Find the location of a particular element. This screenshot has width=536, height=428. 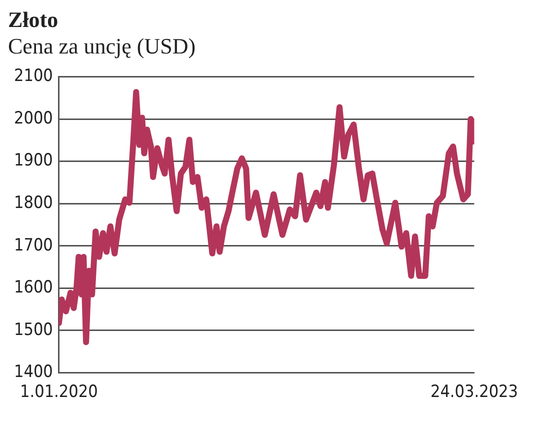

y-tick-label: 2000 is located at coordinates (33, 118).